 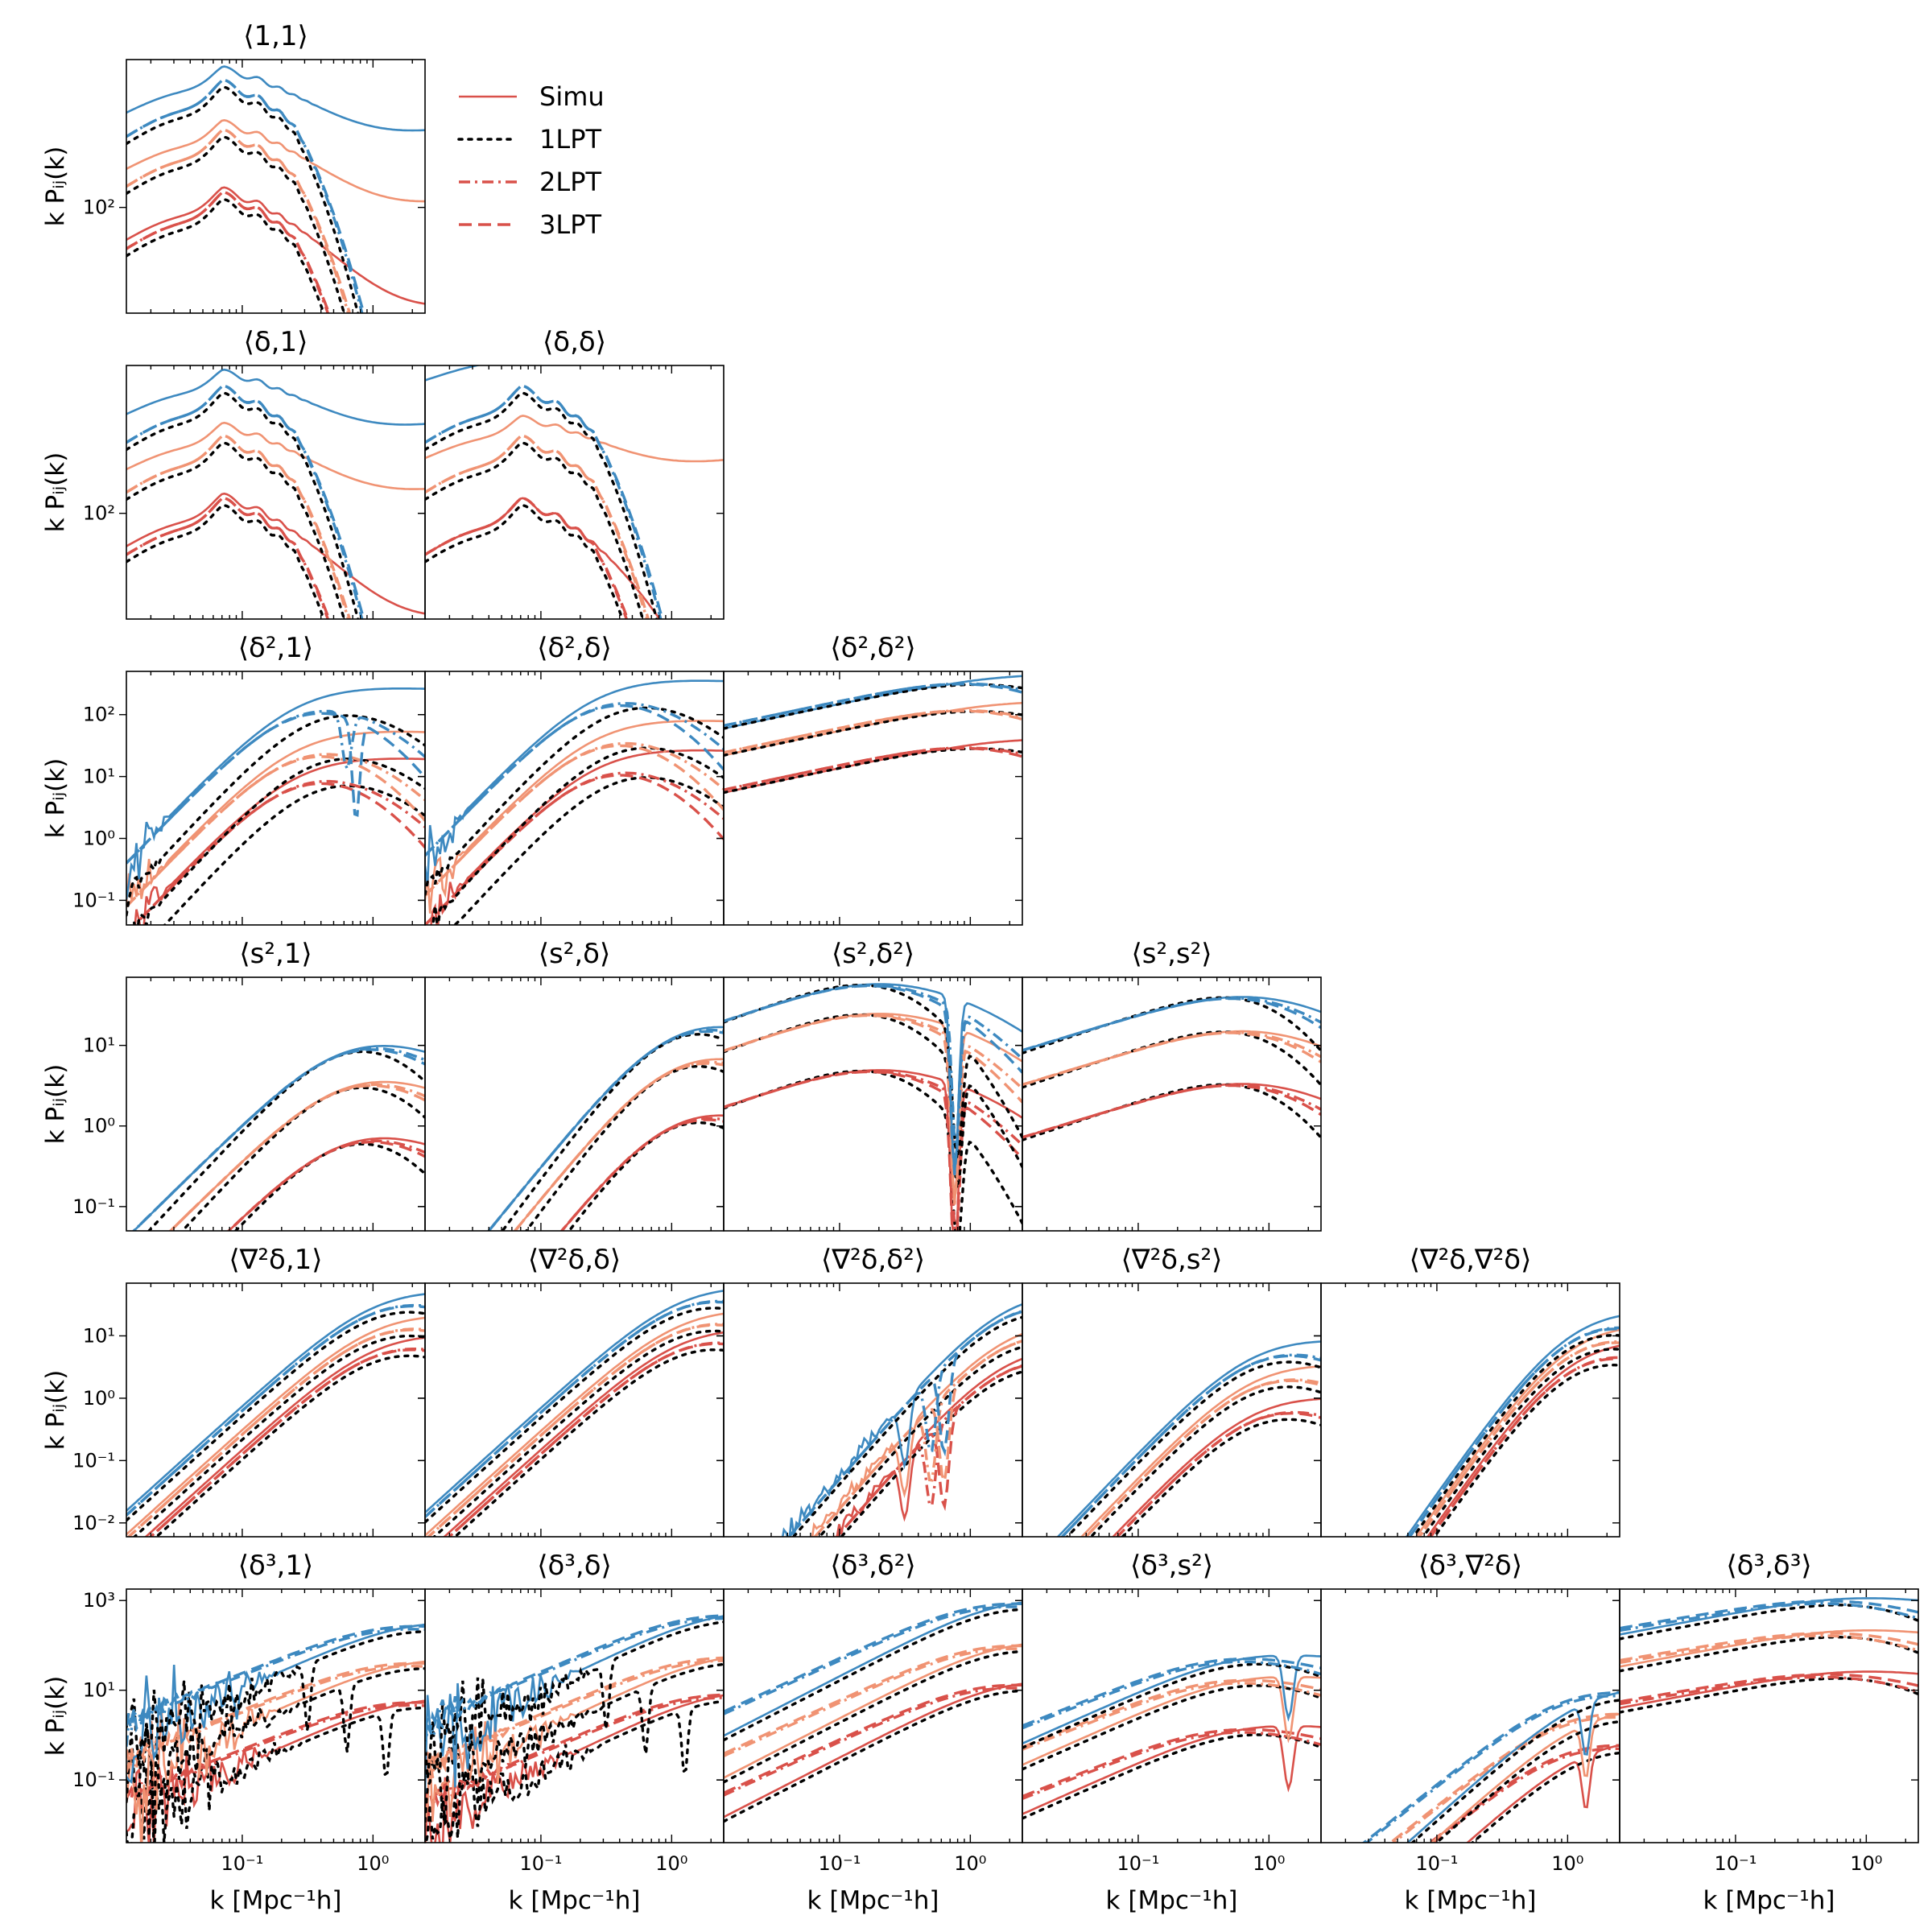 I want to click on panel-title: ⟨∇²δ,1⟩, so click(x=275, y=1260).